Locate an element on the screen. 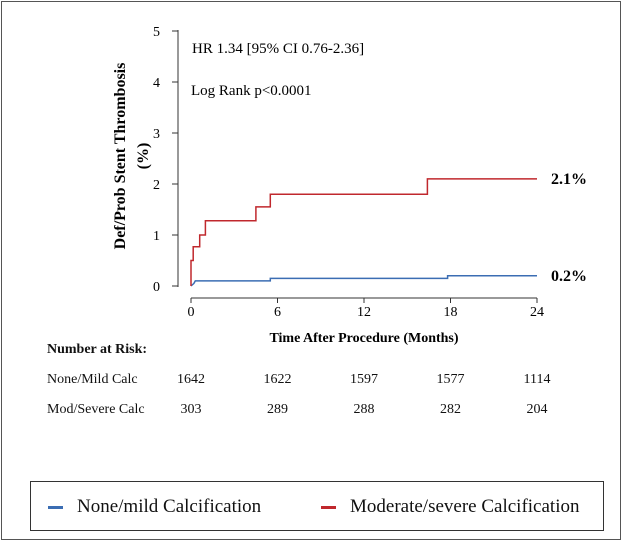 This screenshot has height=543, width=624. logrank-annotation: Log Rank p<0.0001 is located at coordinates (251, 91).